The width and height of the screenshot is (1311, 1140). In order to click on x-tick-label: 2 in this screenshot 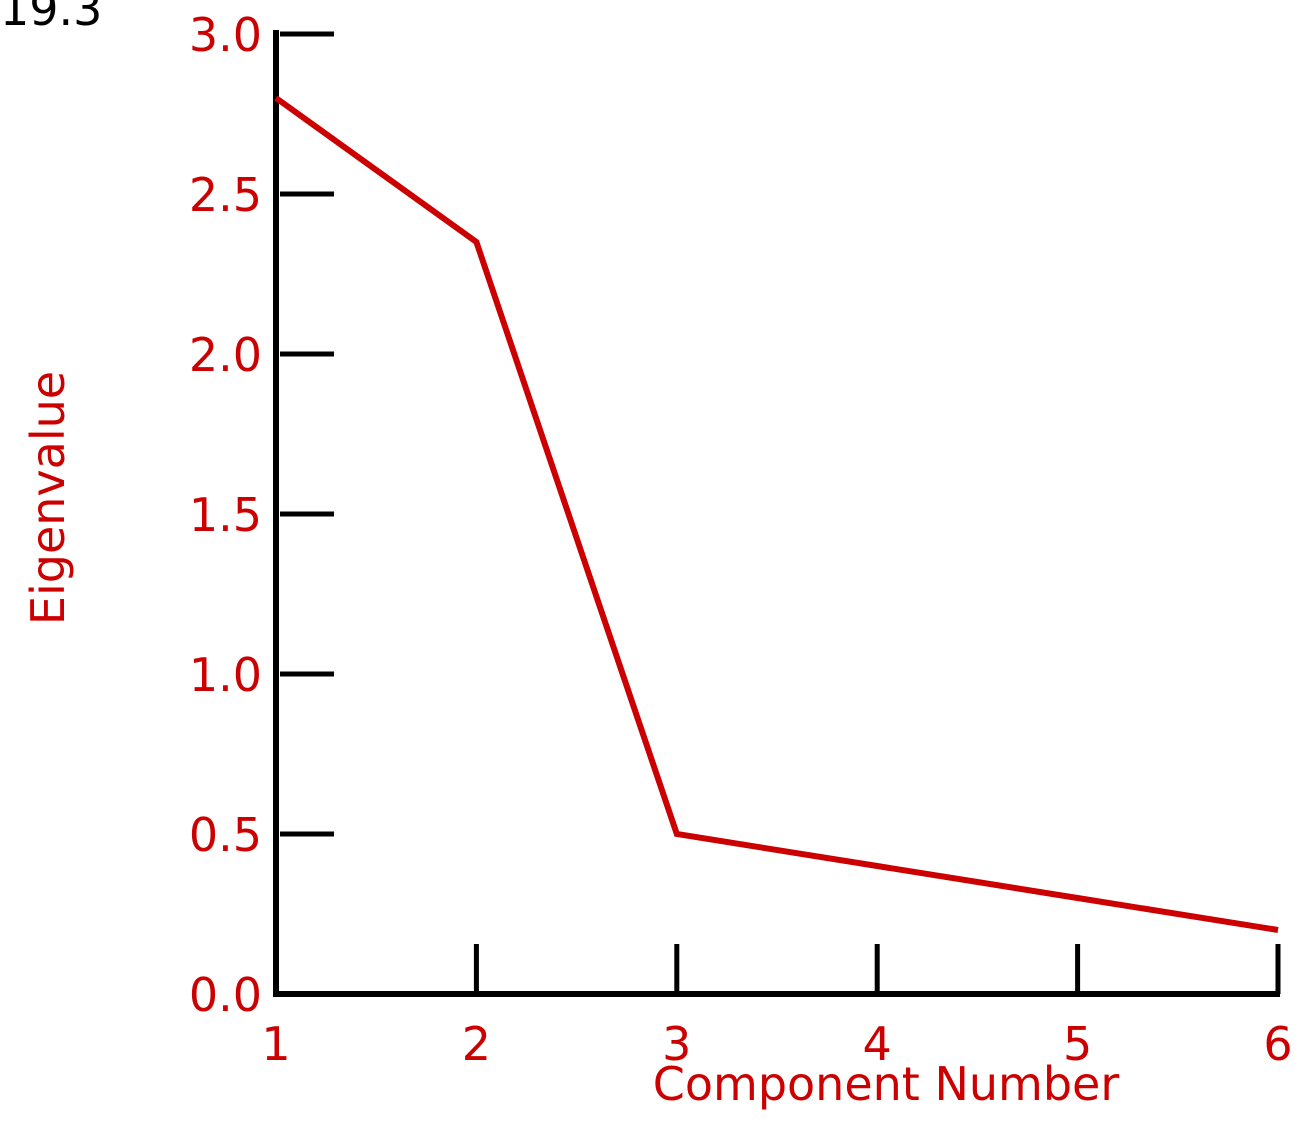, I will do `click(476, 1044)`.